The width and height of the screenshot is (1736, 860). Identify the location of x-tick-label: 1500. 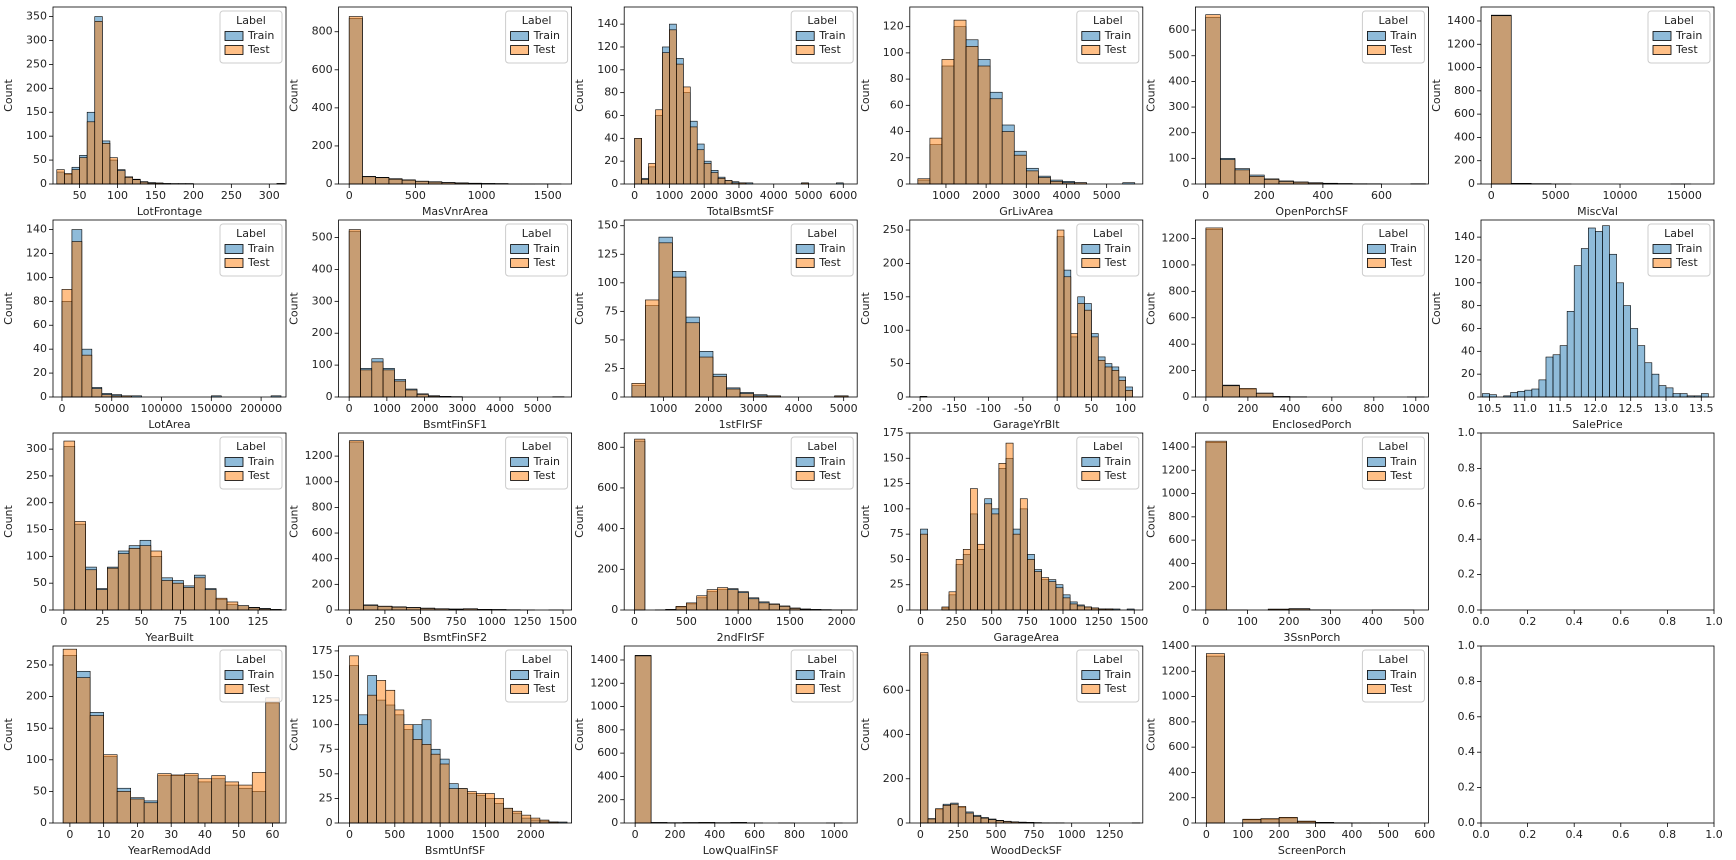
(1134, 621).